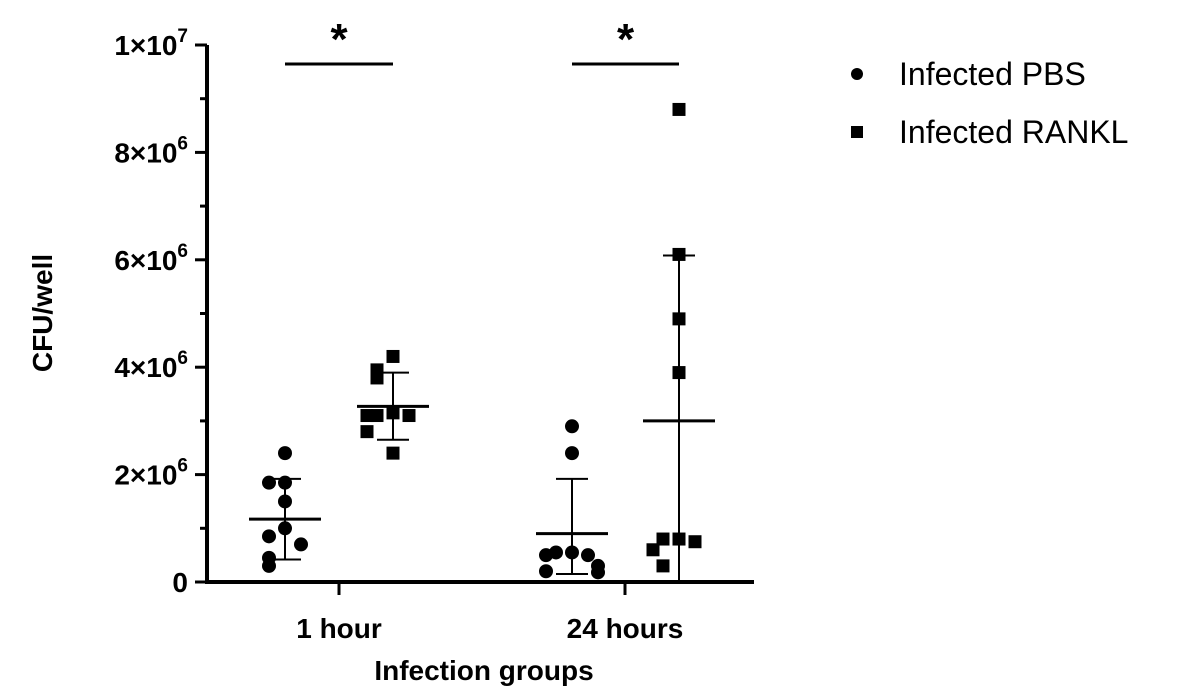  I want to click on y-tick-label-base: 2×10, so click(145, 475).